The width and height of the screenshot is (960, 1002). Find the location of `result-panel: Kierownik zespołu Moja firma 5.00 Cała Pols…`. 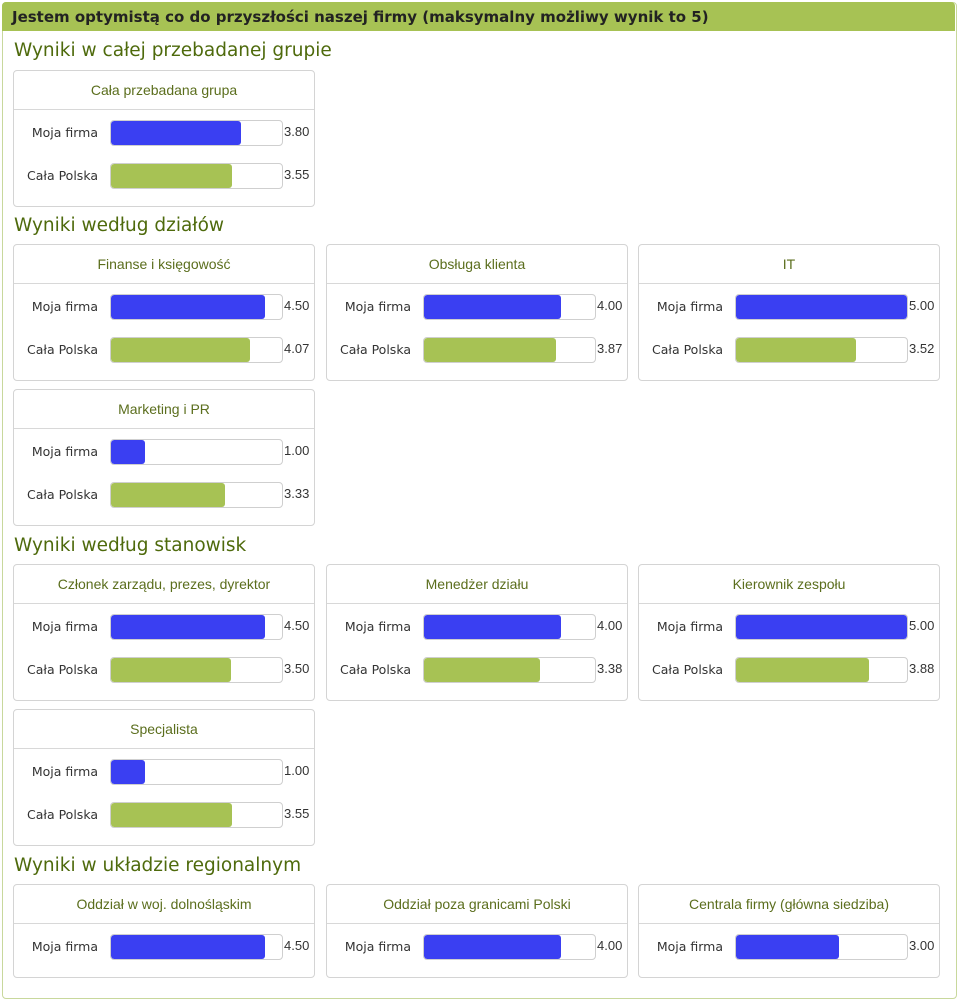

result-panel: Kierownik zespołu Moja firma 5.00 Cała Pols… is located at coordinates (789, 632).